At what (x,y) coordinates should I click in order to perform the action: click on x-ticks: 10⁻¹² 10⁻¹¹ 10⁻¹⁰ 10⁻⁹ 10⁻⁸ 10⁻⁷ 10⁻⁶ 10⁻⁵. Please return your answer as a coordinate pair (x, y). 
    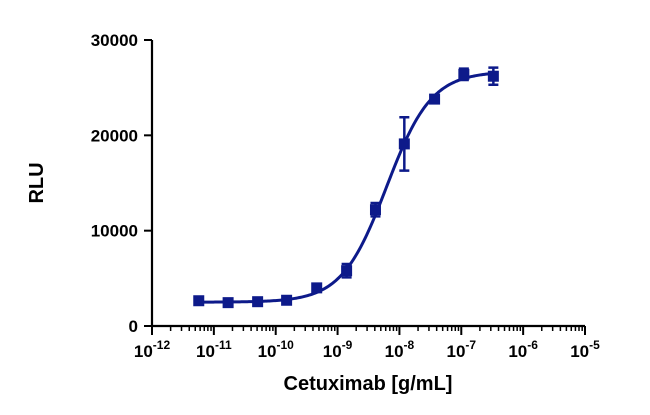
    Looking at the image, I should click on (367, 343).